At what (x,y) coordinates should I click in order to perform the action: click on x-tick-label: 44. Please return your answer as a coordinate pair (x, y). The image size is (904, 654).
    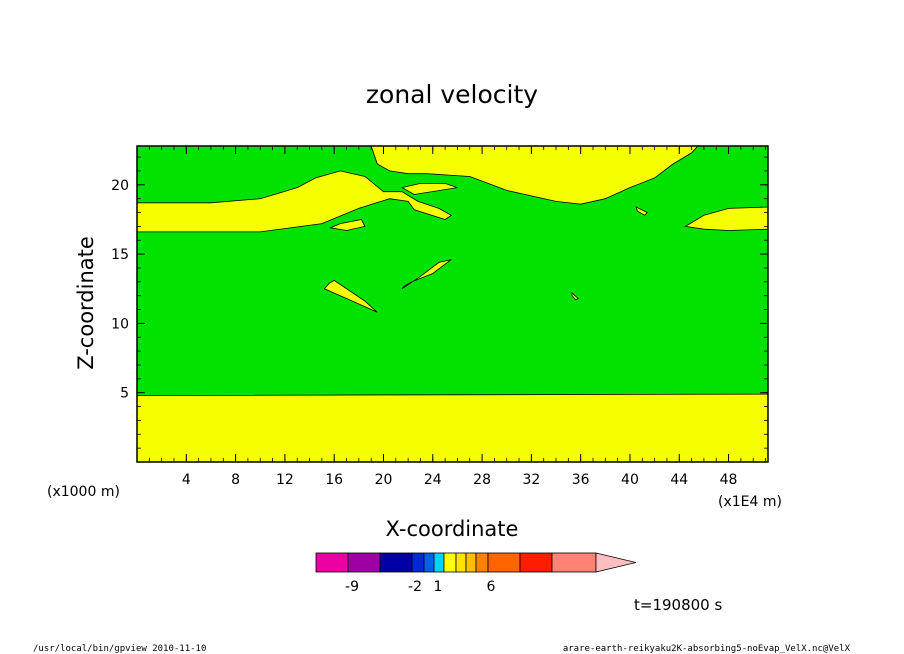
    Looking at the image, I should click on (679, 480).